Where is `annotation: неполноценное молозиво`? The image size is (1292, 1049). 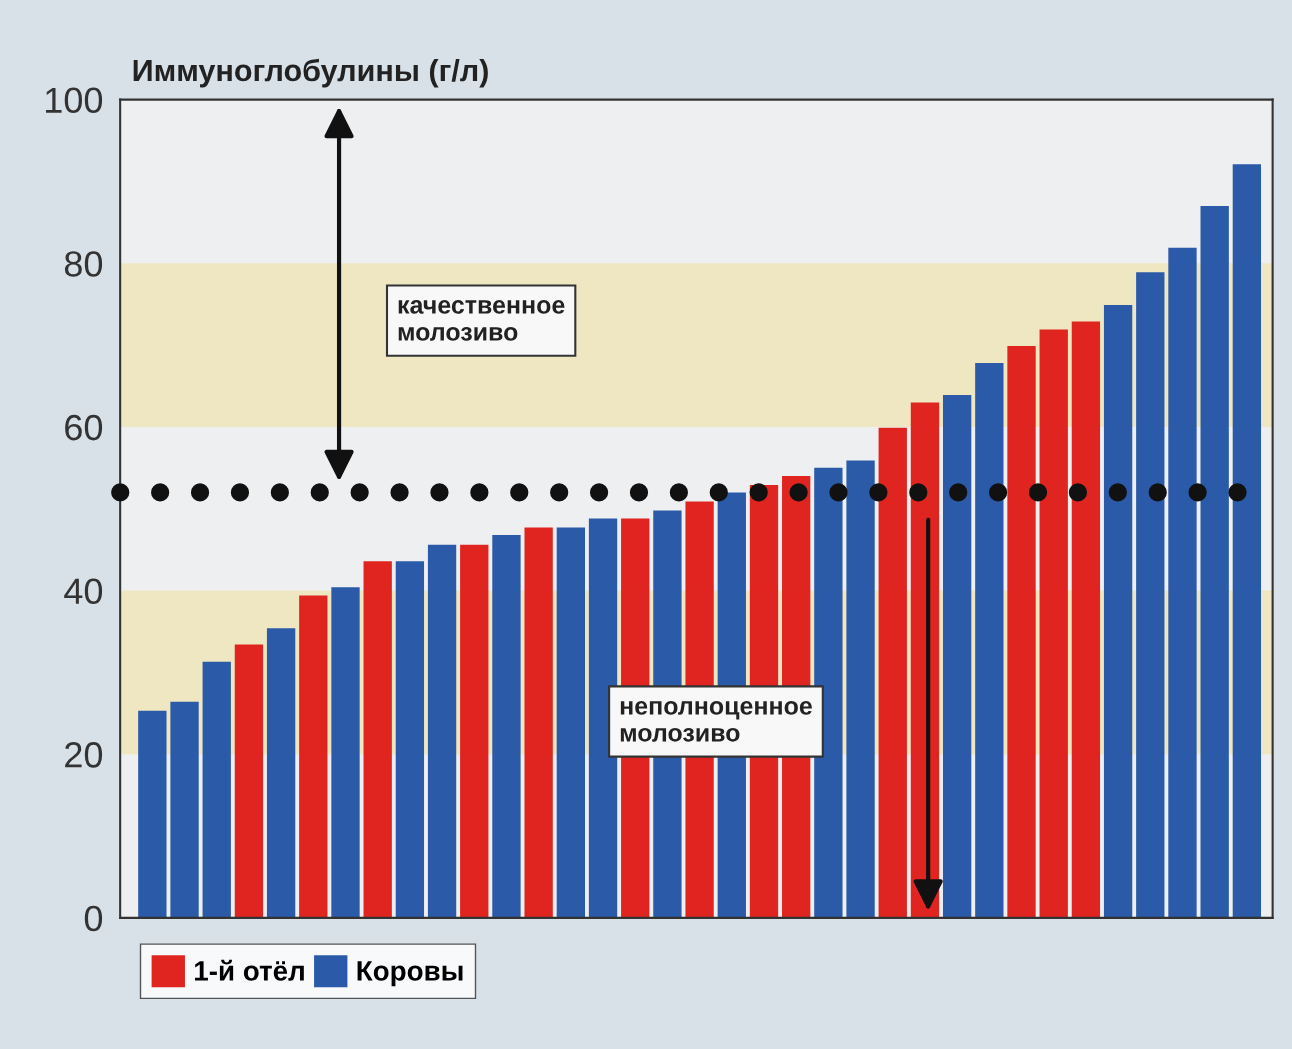
annotation: неполноценное молозиво is located at coordinates (716, 721).